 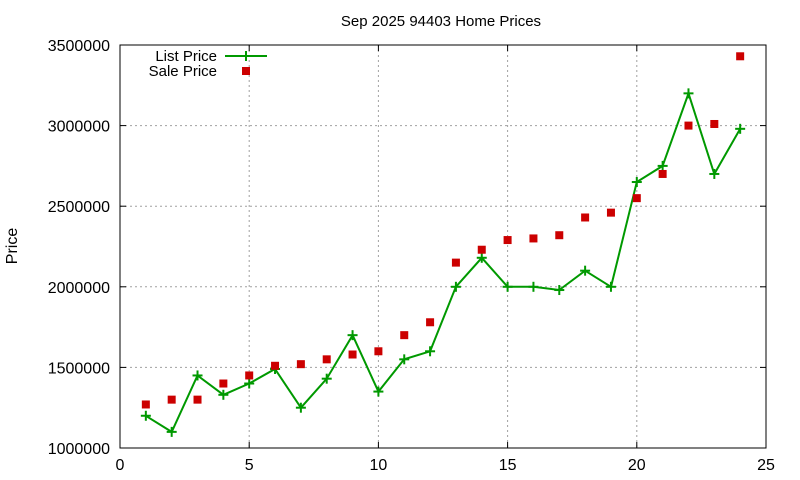 What do you see at coordinates (120, 465) in the screenshot?
I see `x-tick-label: 0` at bounding box center [120, 465].